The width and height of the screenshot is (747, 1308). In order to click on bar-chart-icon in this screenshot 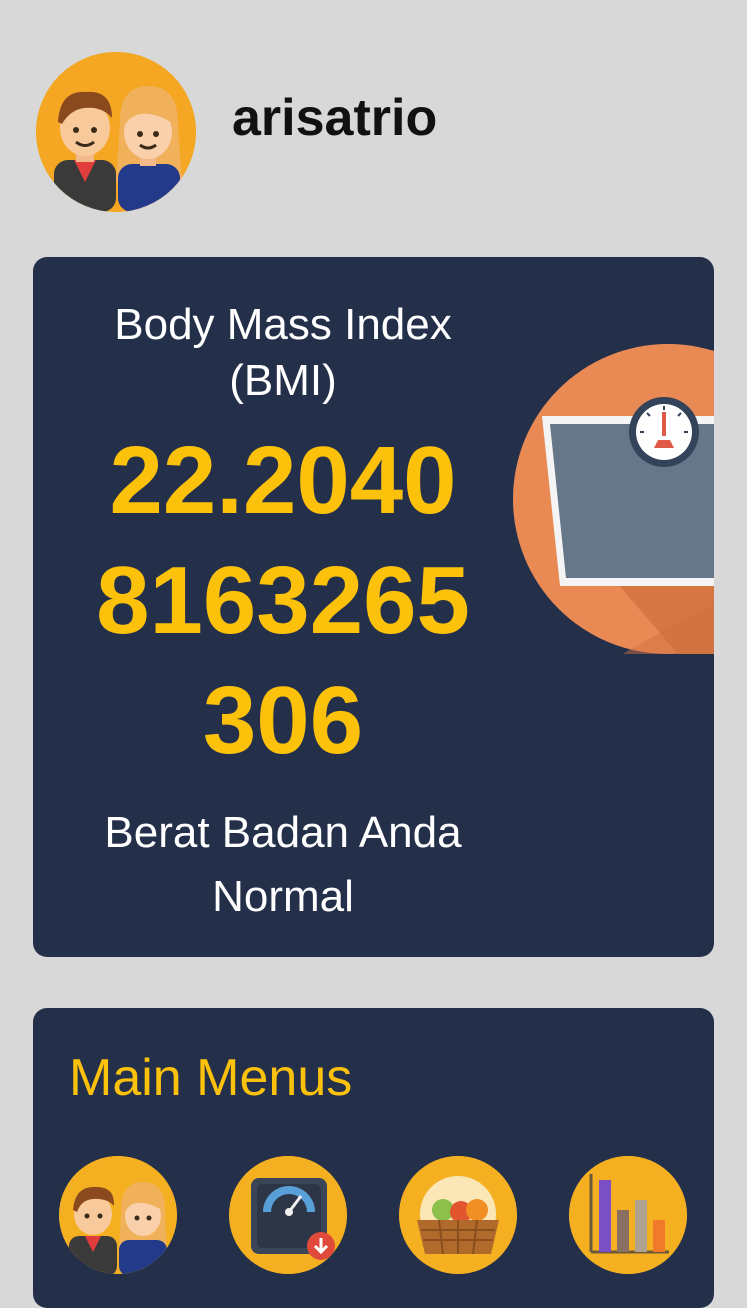, I will do `click(628, 1215)`.